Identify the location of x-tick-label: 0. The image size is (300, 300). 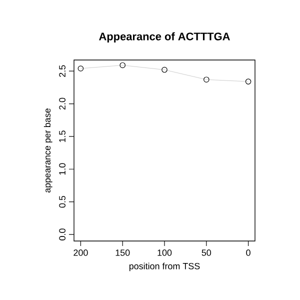
(248, 253).